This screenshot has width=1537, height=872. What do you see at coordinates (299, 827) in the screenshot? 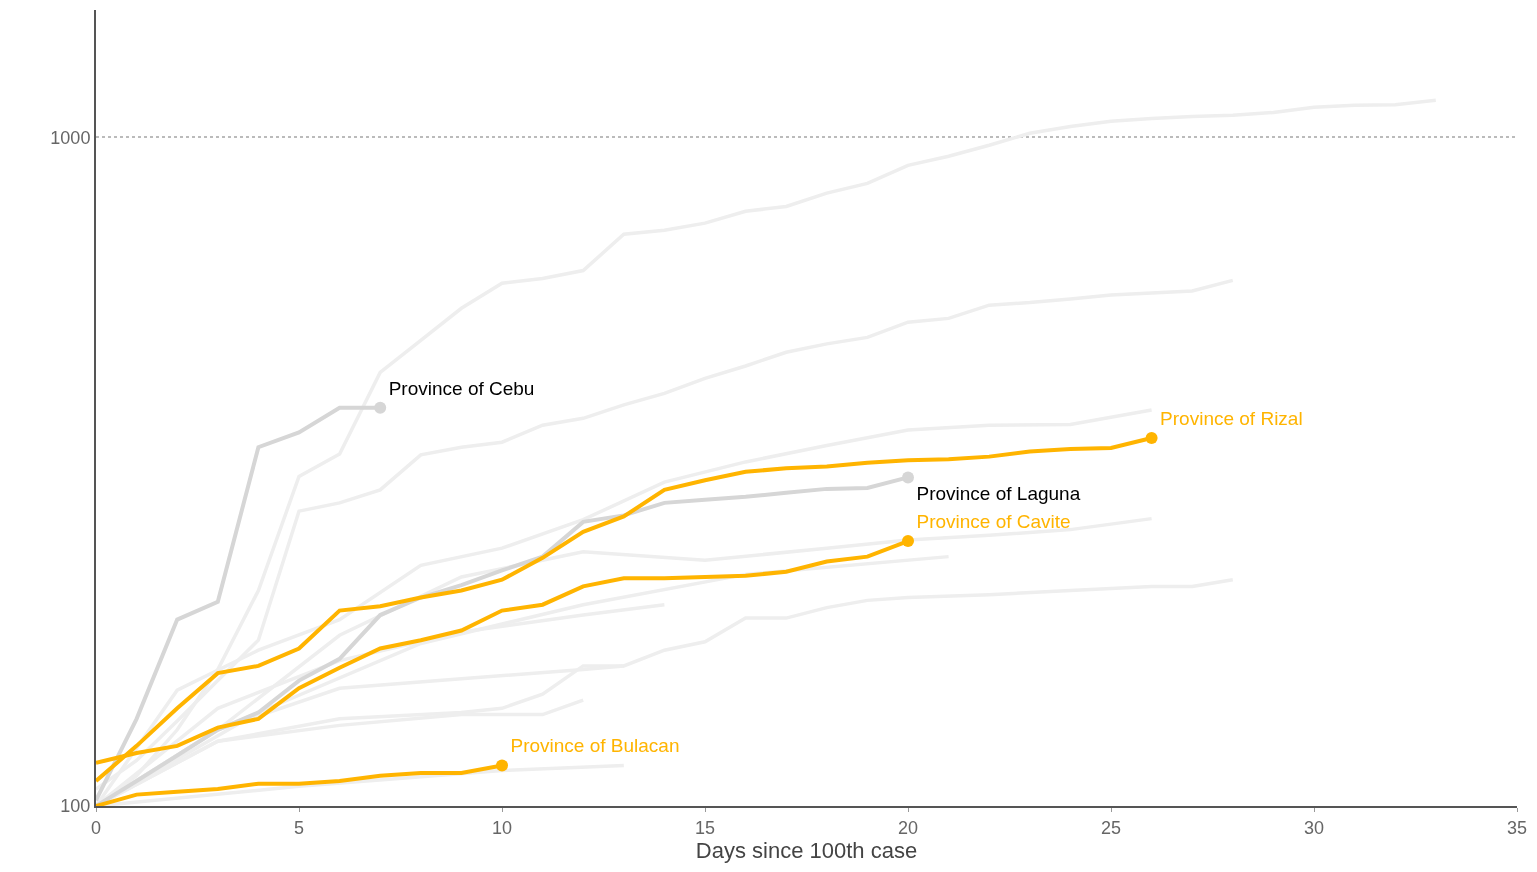
I see `x-tick-label: 5` at bounding box center [299, 827].